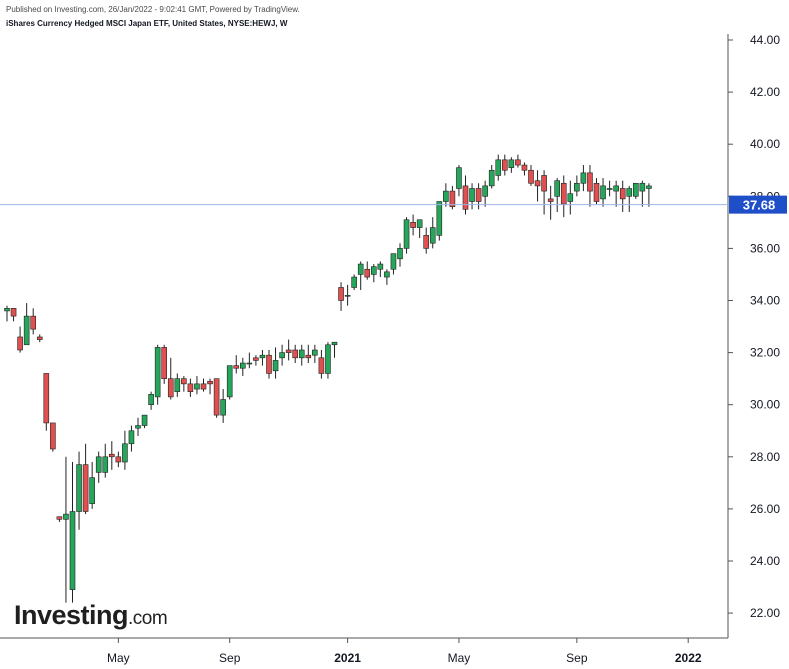 Image resolution: width=789 pixels, height=669 pixels. Describe the element at coordinates (364, 651) in the screenshot. I see `x-axis: May Sep 2021 May Sep 2022` at that location.